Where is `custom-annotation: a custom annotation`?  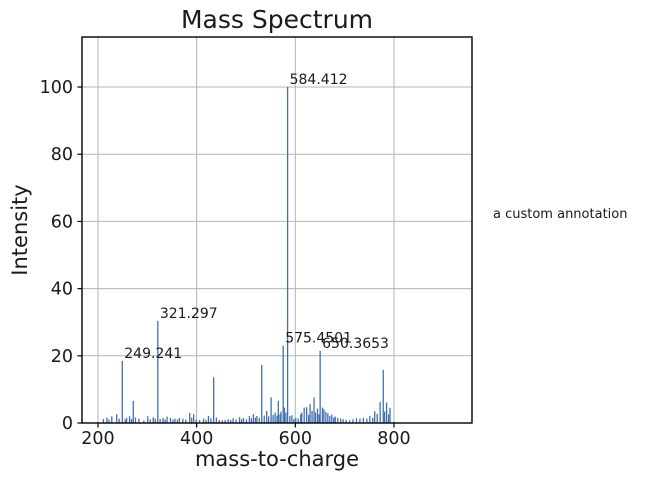 custom-annotation: a custom annotation is located at coordinates (560, 214).